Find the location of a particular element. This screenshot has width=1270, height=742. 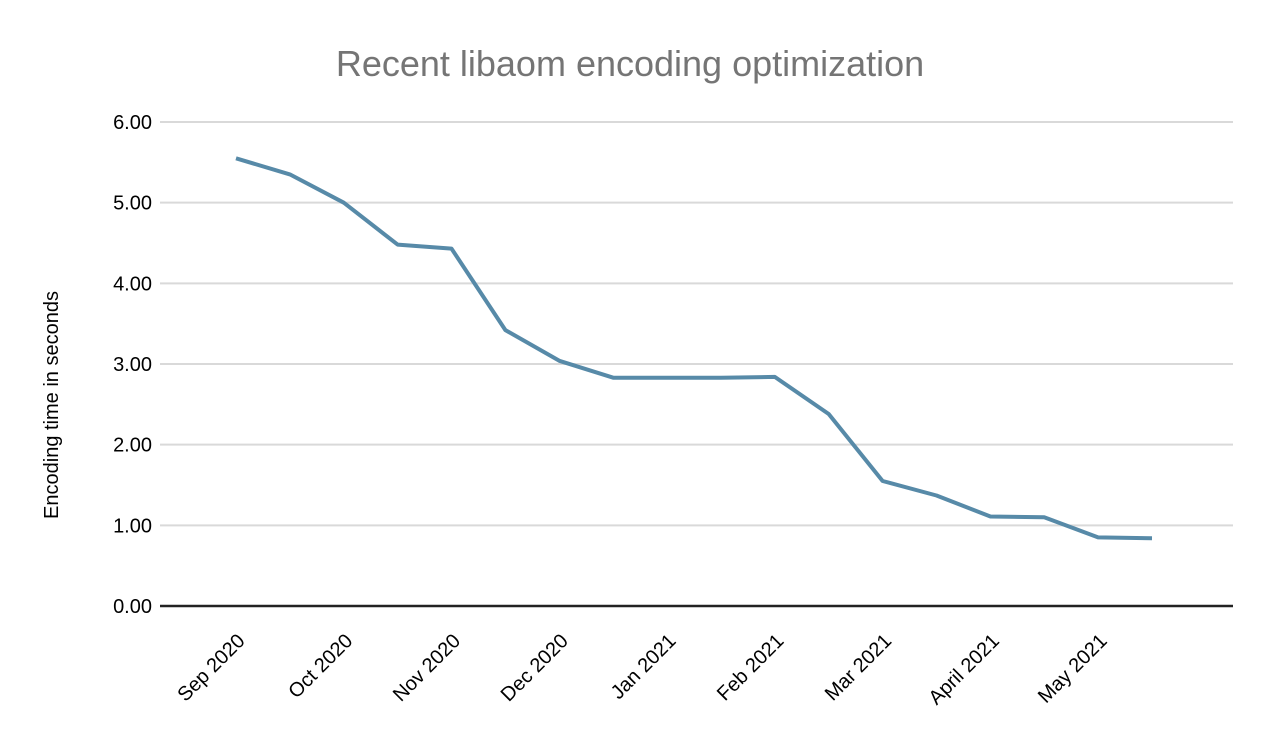

y-axis-title: Encoding time in seconds is located at coordinates (52, 405).